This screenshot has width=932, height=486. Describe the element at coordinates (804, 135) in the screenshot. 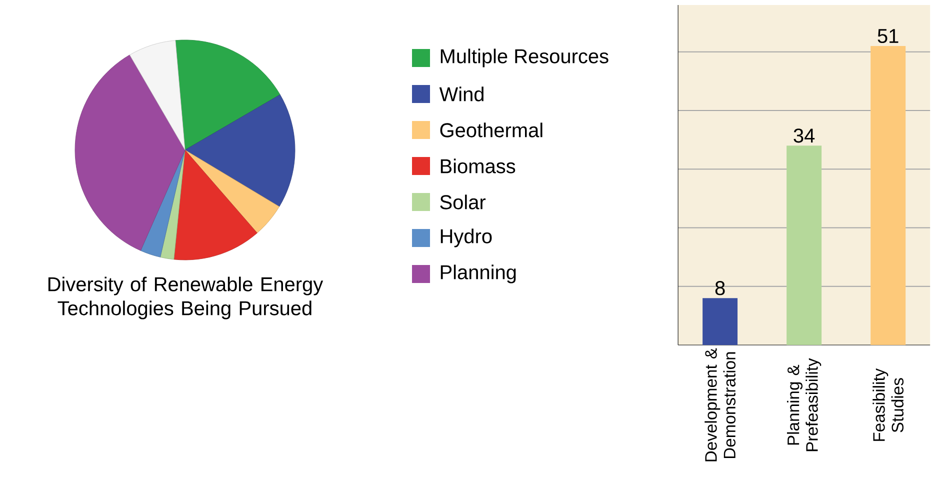

I see `data-label: 34` at that location.